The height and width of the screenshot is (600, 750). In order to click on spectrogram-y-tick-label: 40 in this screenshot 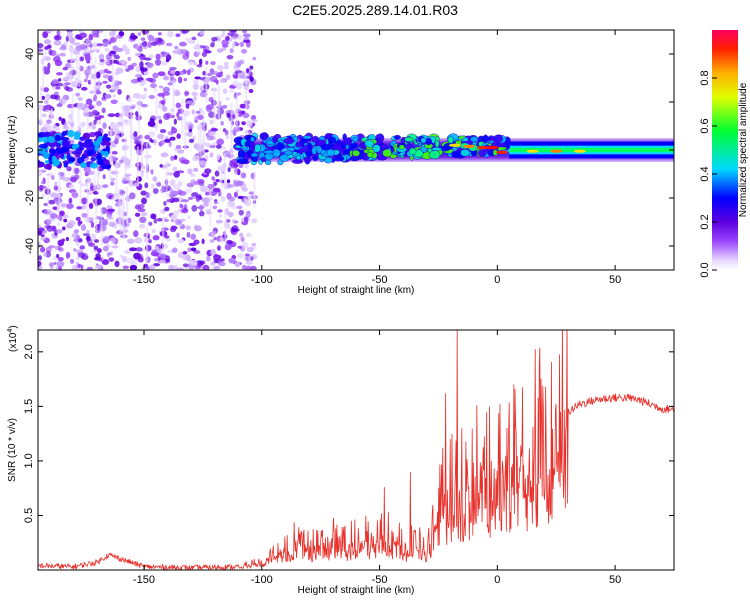, I will do `click(30, 54)`.